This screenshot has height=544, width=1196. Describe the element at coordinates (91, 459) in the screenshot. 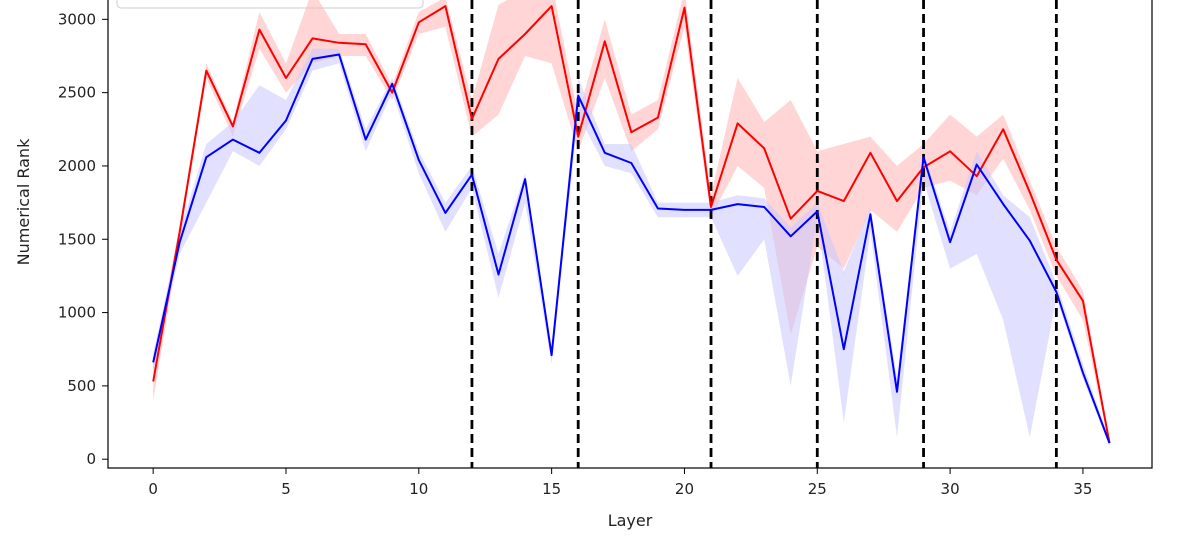

I see `y-tick-label-0: 0` at that location.